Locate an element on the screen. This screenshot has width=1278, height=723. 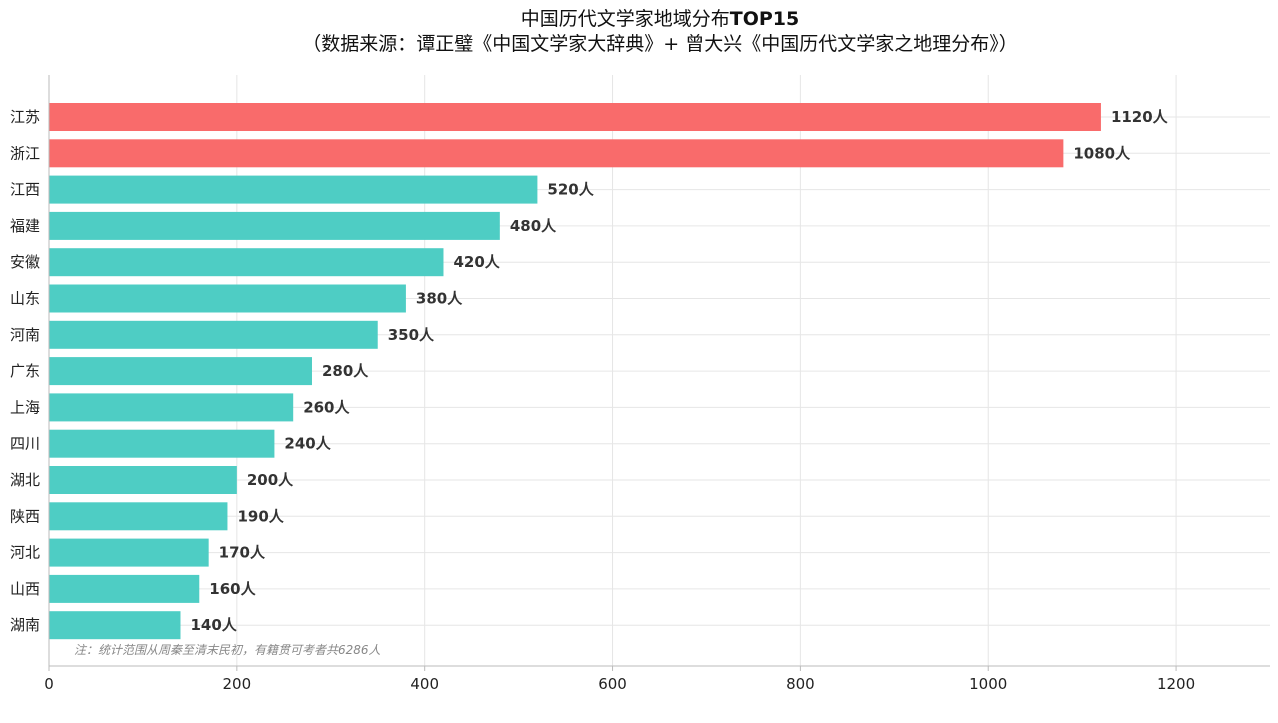
x-tick-label: 0 is located at coordinates (49, 684).